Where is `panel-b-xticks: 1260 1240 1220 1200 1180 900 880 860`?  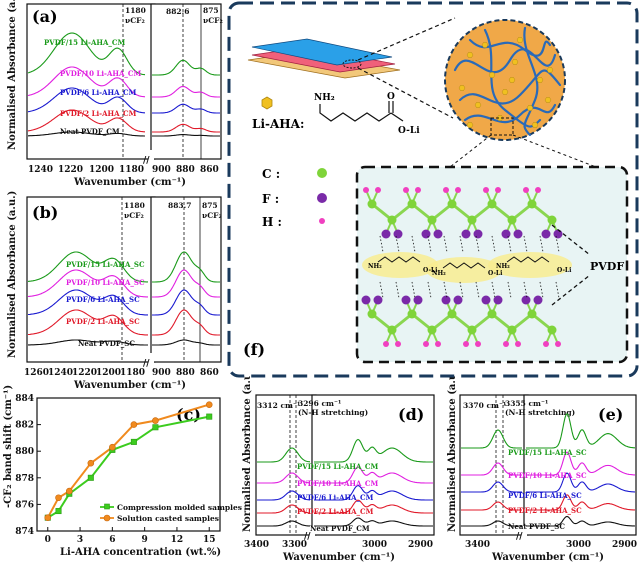 panel-b-xticks: 1260 1240 1220 1200 1180 900 880 860 is located at coordinates (121, 373).